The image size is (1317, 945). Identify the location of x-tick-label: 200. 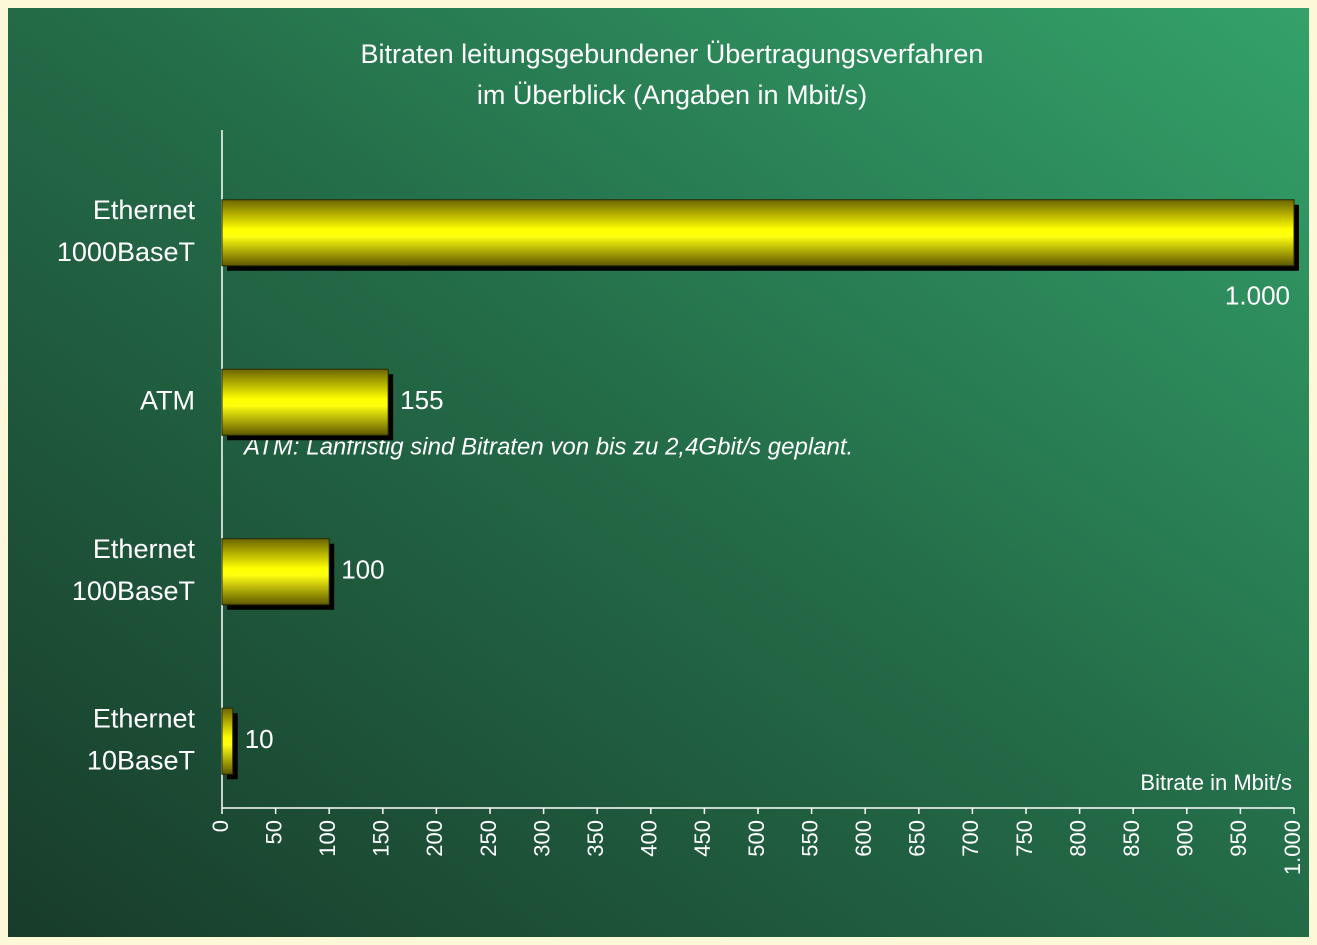
(434, 838).